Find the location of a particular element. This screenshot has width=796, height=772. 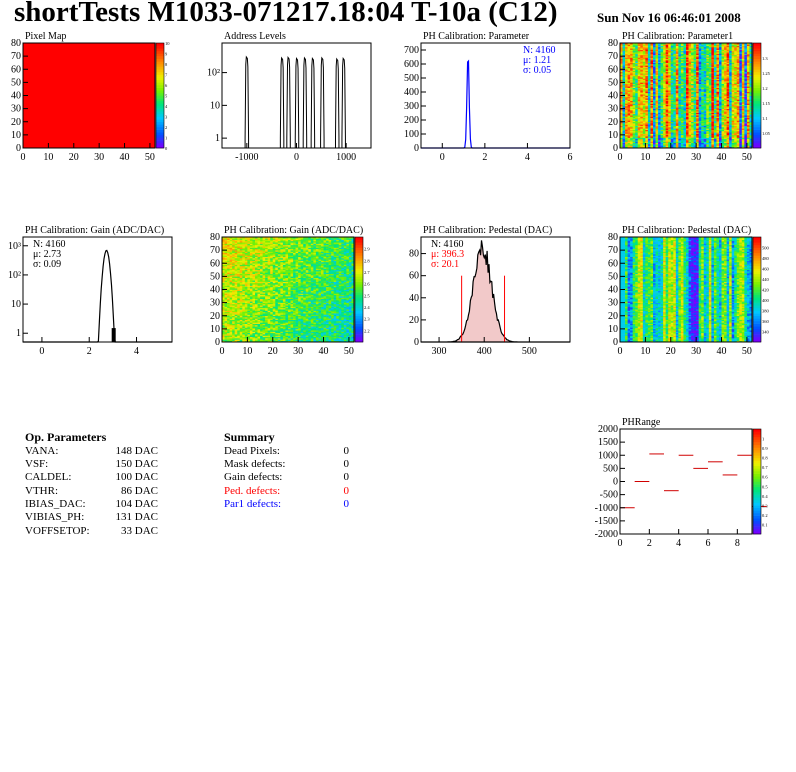

colorbar-tick-label: 1.3 is located at coordinates (765, 58).